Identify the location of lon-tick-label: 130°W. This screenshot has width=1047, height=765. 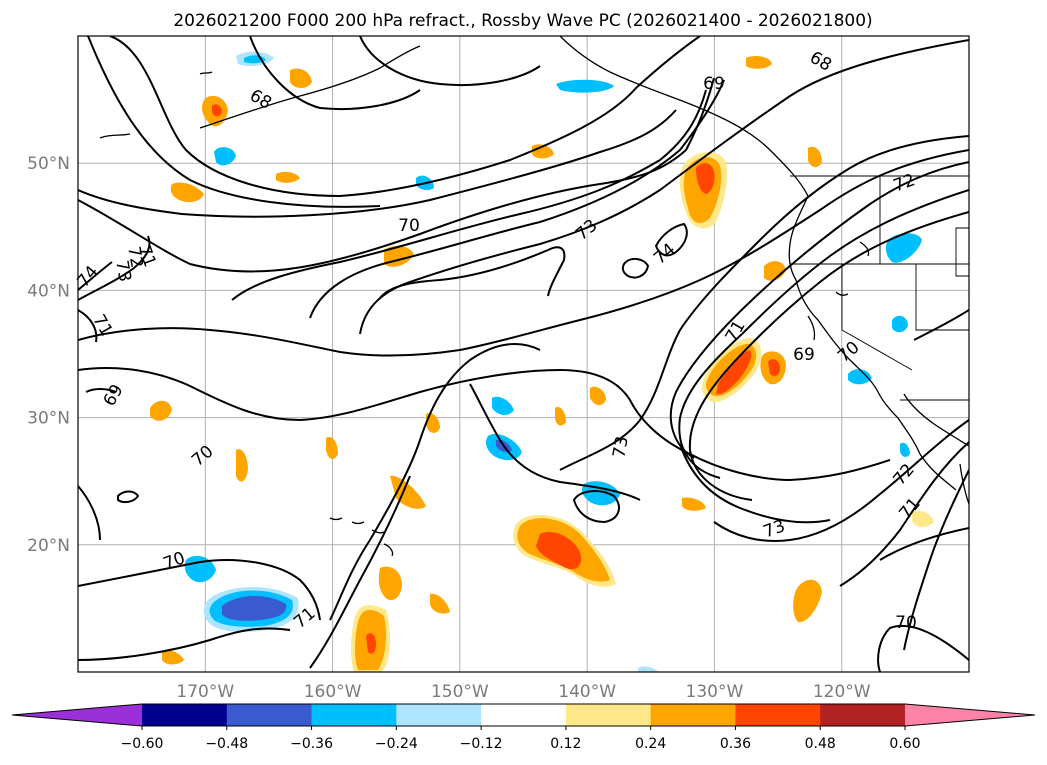
(715, 692).